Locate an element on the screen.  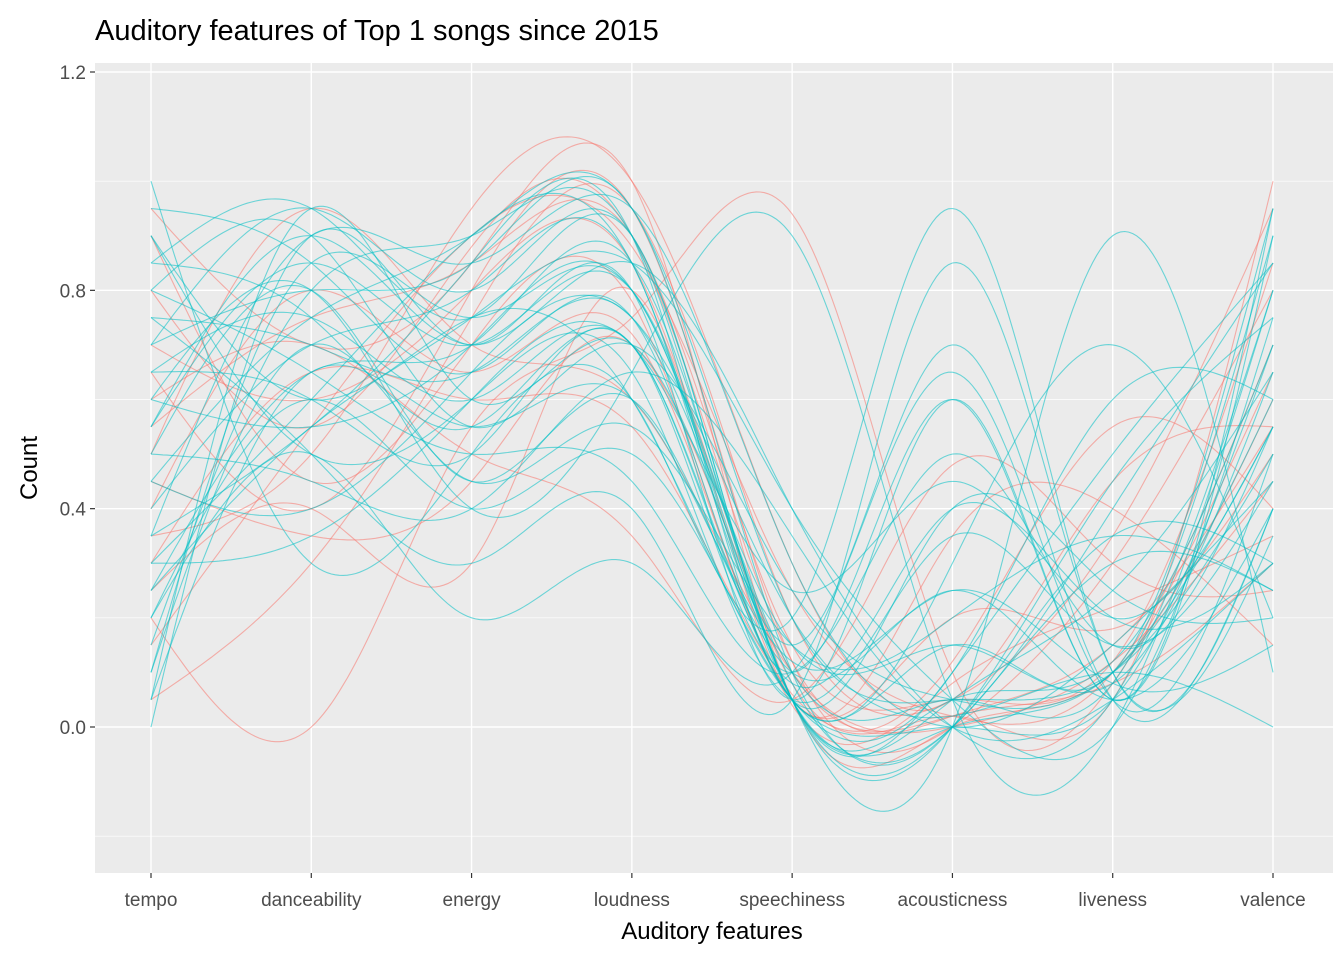
y-axis-title: Count is located at coordinates (29, 468).